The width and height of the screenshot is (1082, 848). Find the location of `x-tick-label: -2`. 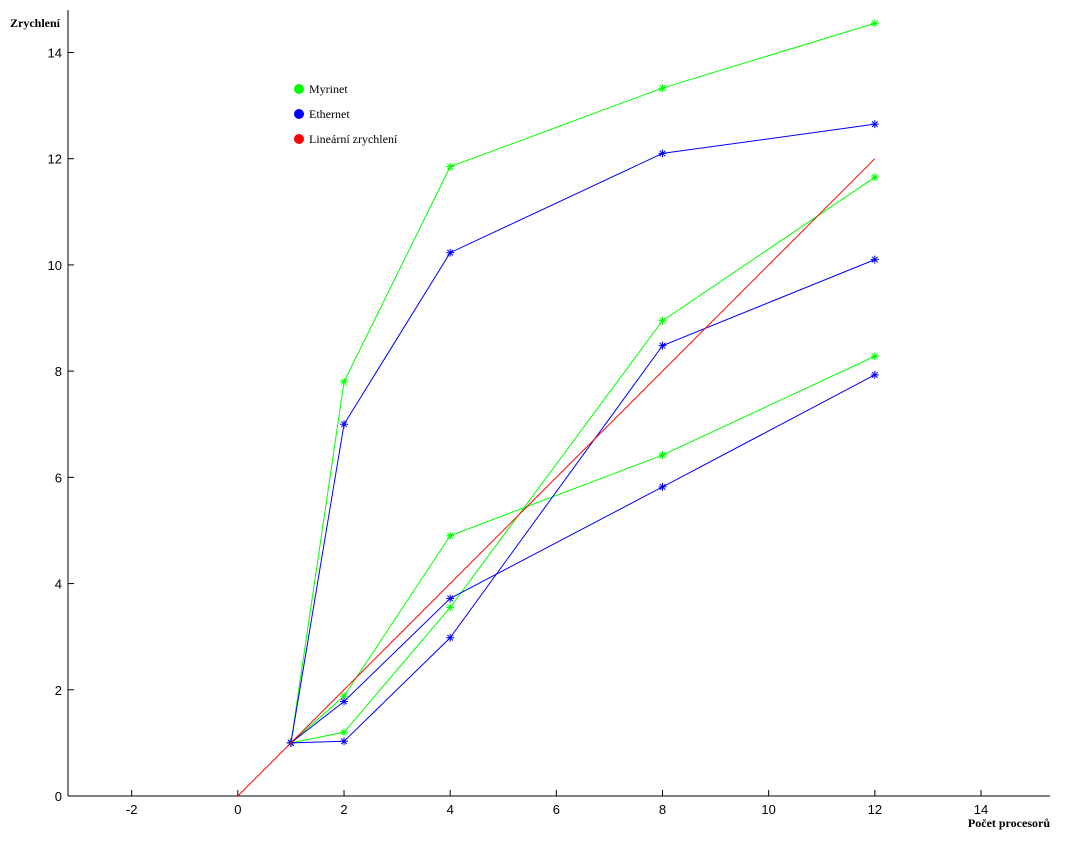

x-tick-label: -2 is located at coordinates (132, 809).